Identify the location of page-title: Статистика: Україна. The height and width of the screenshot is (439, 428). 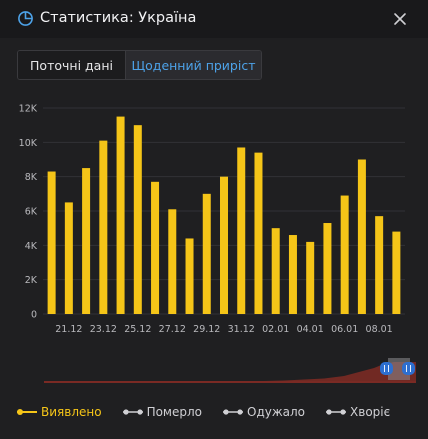
(118, 18).